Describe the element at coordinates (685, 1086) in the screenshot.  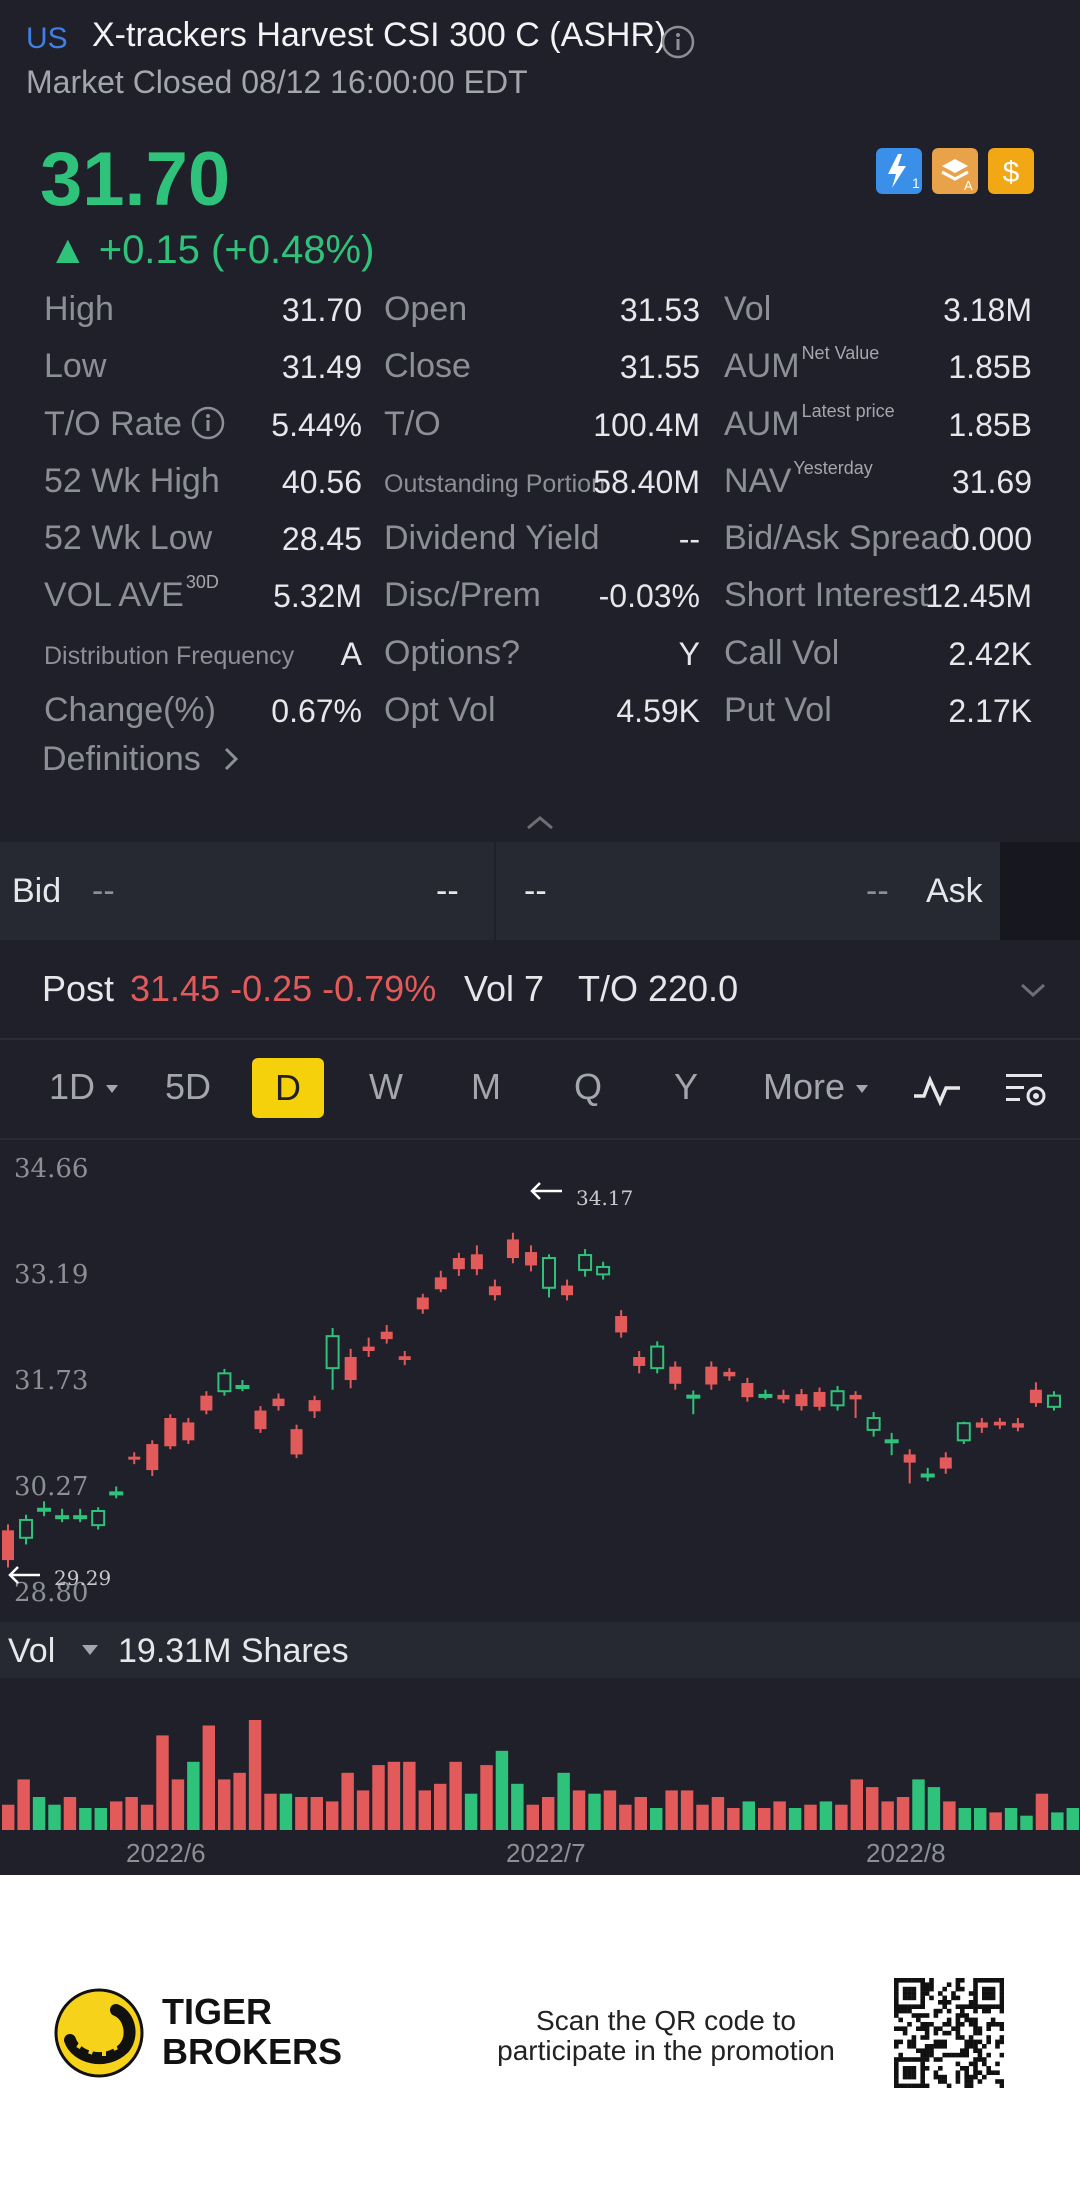
I see `tab-y: Y` at that location.